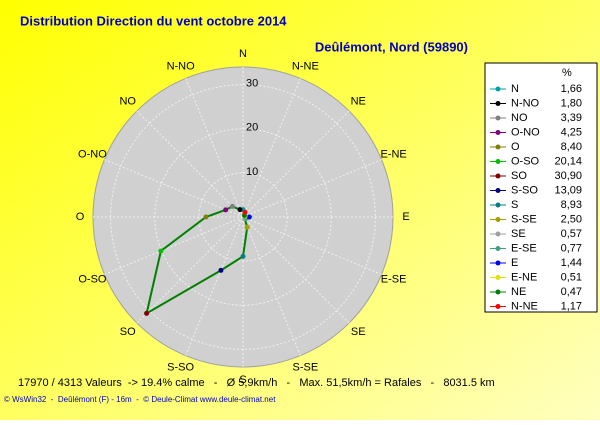 This screenshot has width=600, height=425. Describe the element at coordinates (525, 161) in the screenshot. I see `legend-name: O-SO` at that location.